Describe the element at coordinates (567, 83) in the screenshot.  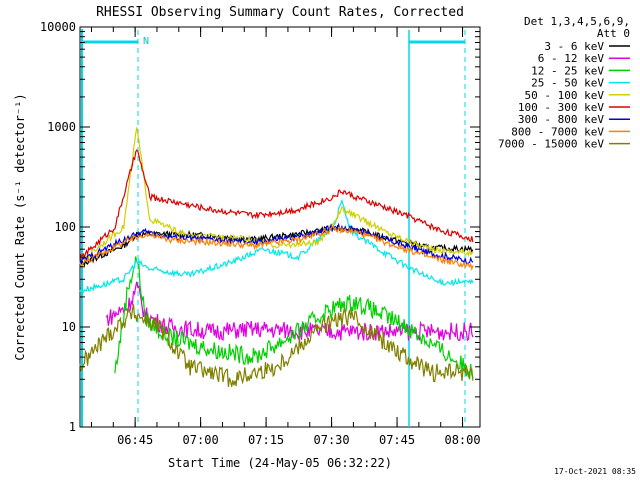
I see `legend-label-3: 25 - 50 keV` at that location.